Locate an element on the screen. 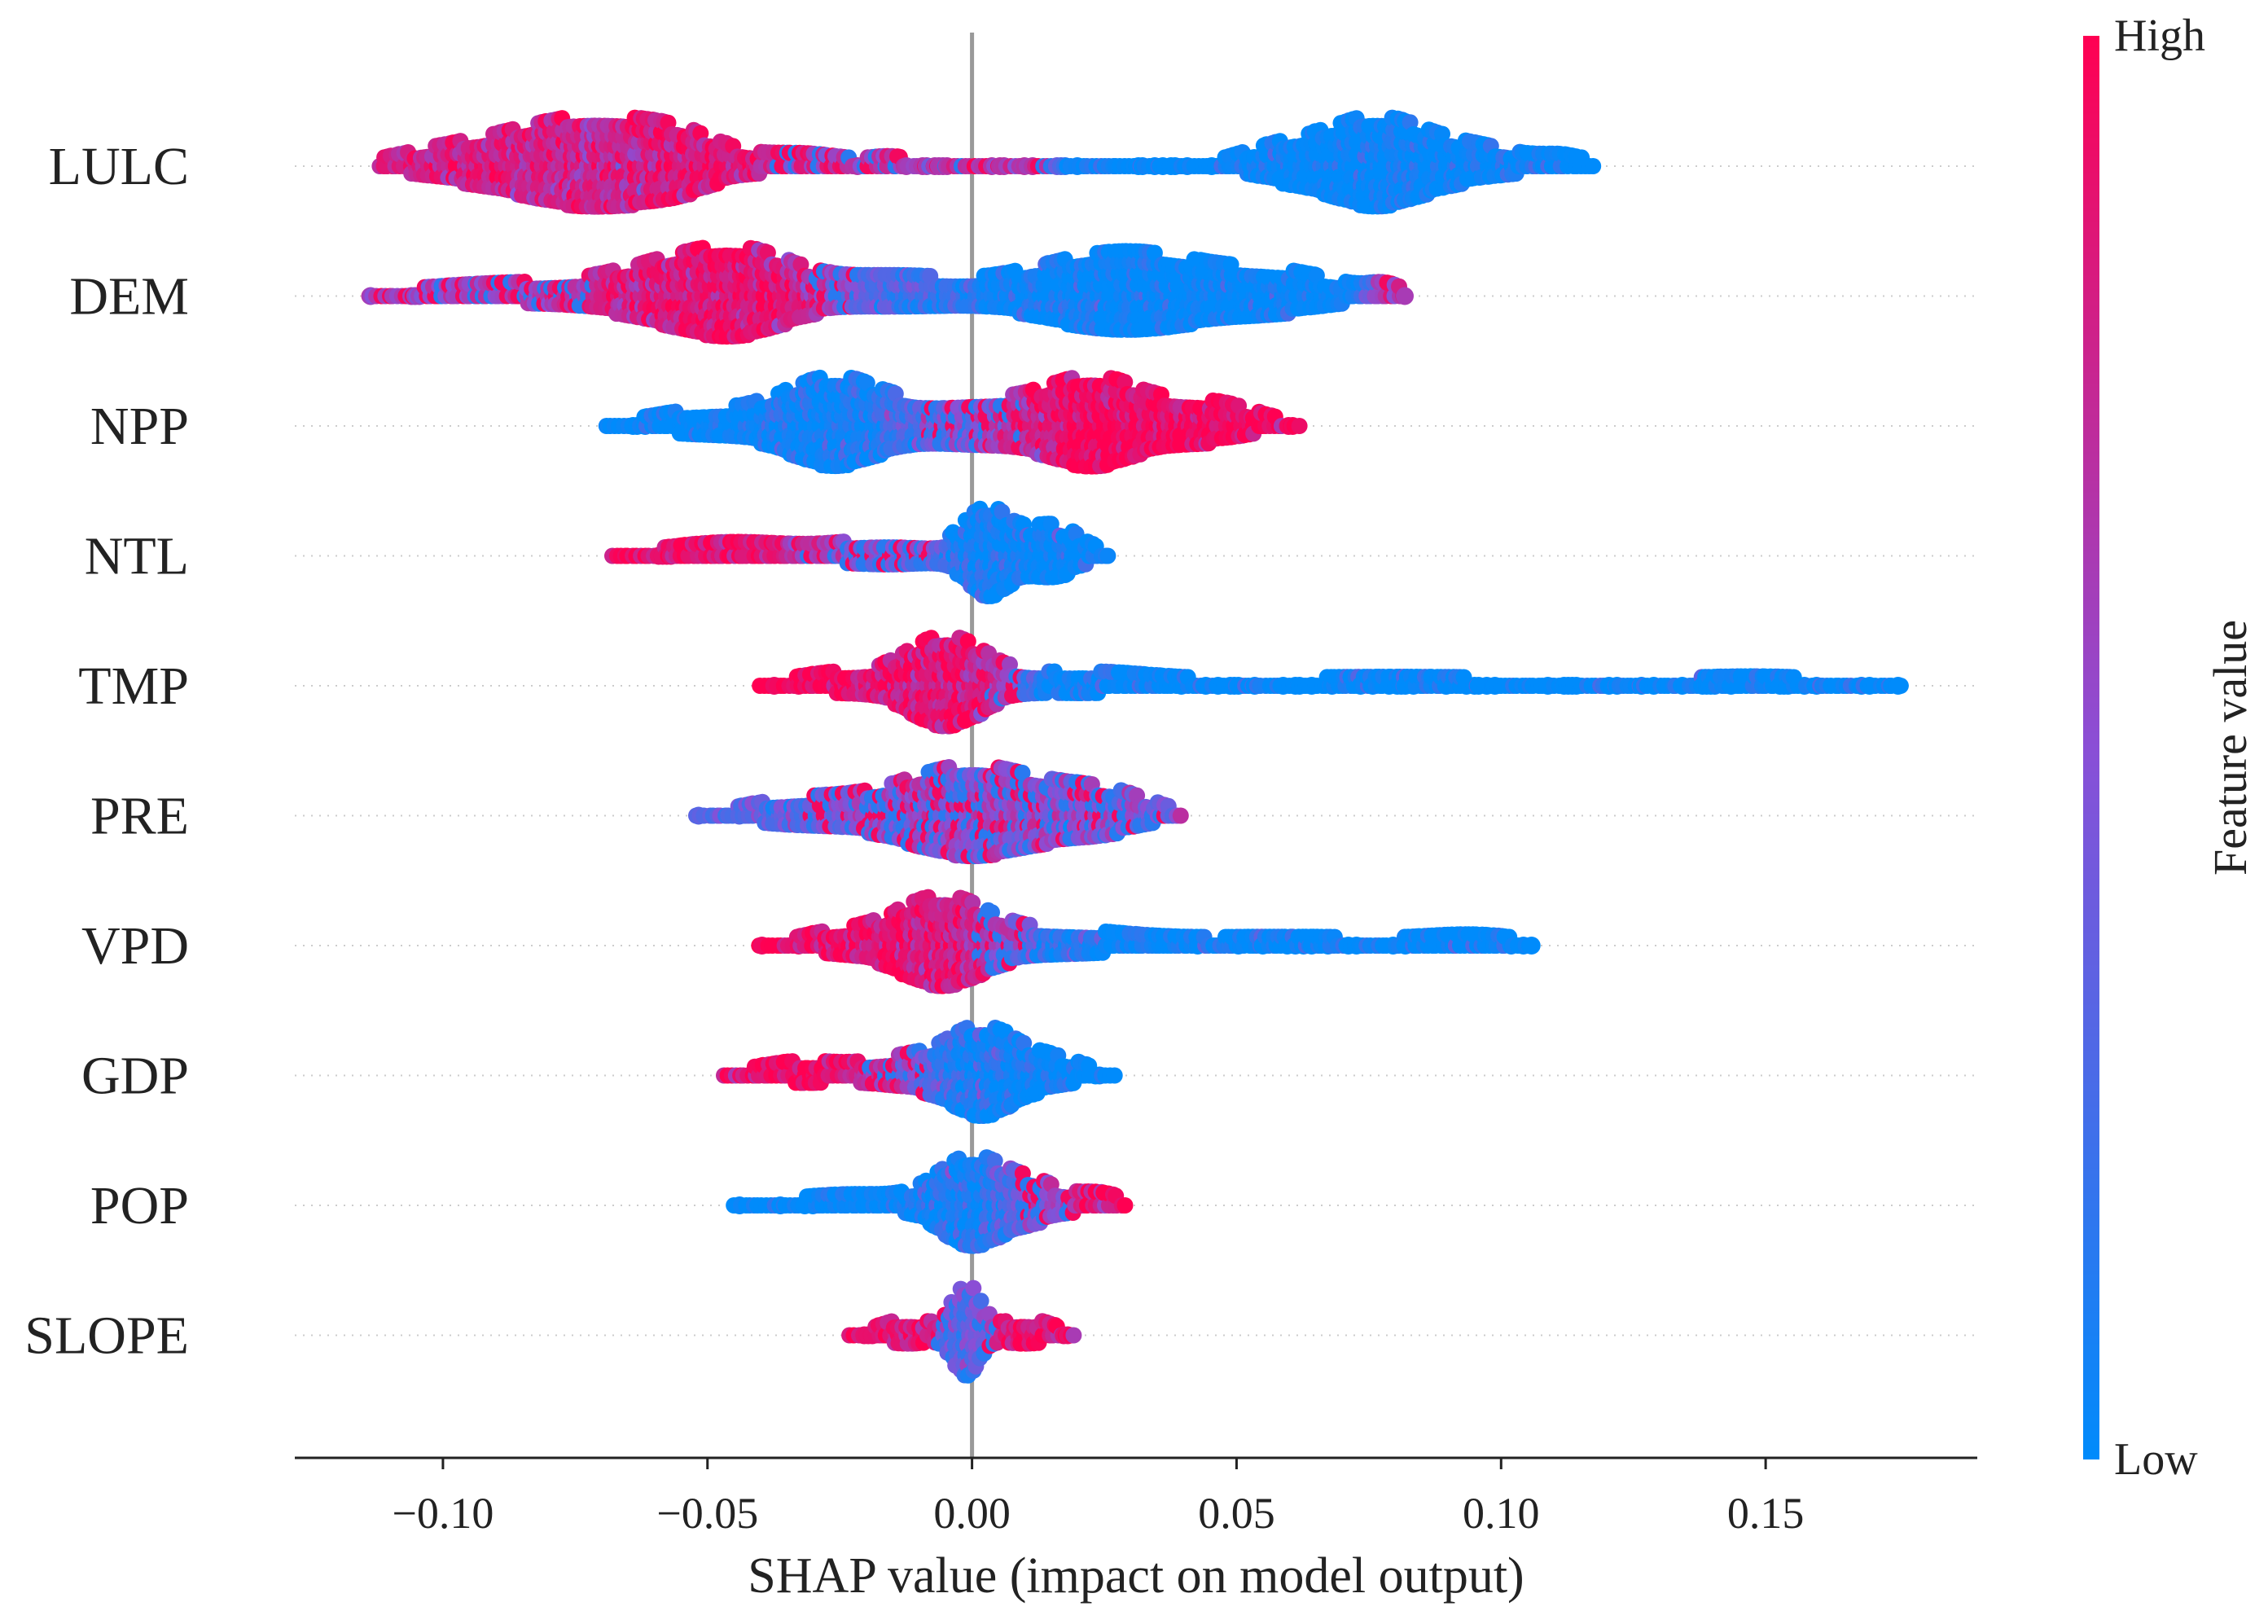  feature-points-dem is located at coordinates (888, 292).